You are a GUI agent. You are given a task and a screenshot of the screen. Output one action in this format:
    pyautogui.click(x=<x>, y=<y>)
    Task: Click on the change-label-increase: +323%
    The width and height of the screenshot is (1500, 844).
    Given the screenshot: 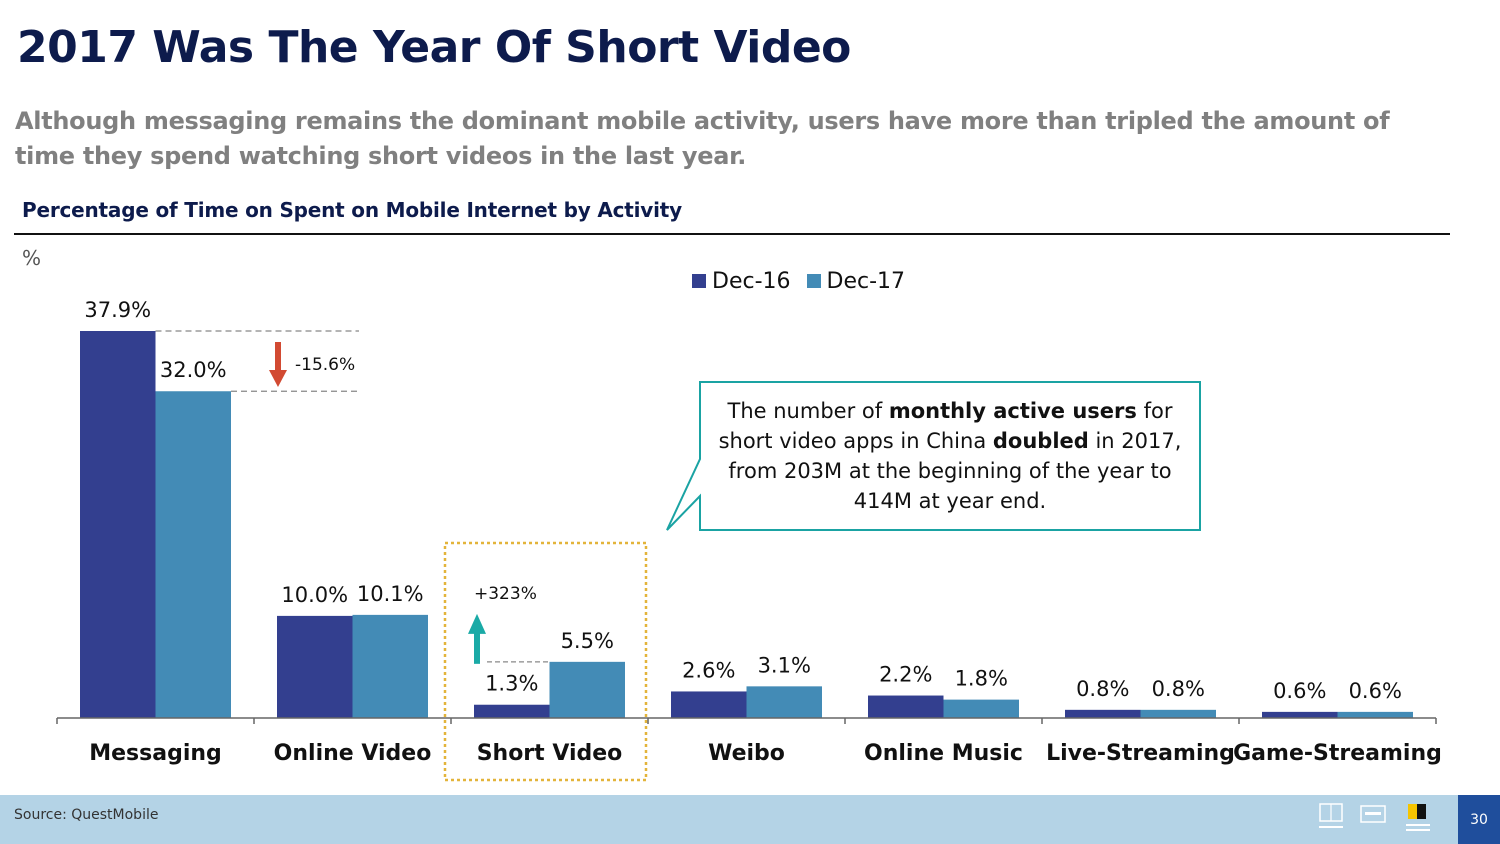 What is the action you would take?
    pyautogui.click(x=505, y=594)
    